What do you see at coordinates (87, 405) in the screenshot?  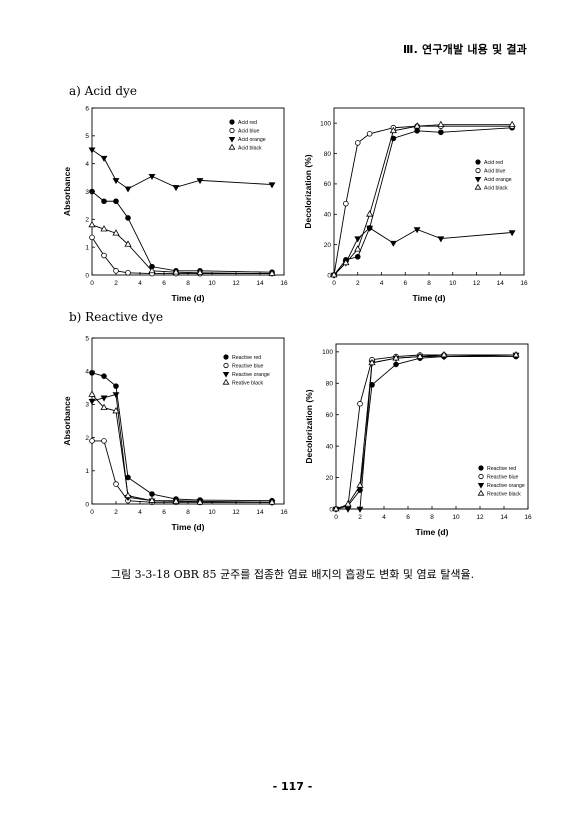 I see `y-tick-label: 3` at bounding box center [87, 405].